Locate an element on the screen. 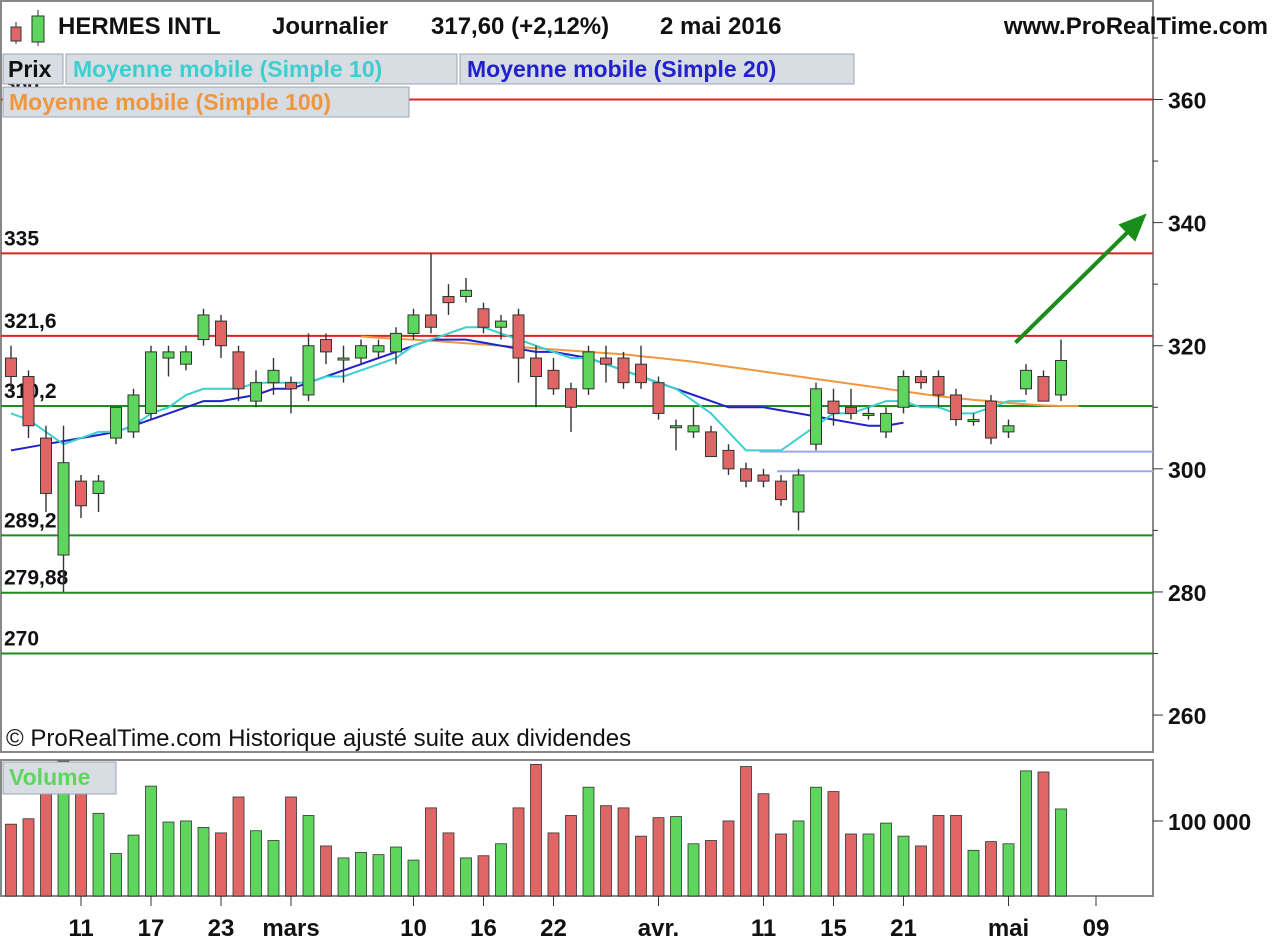 This screenshot has width=1280, height=947. y-tick-label-280: 280 is located at coordinates (1187, 593).